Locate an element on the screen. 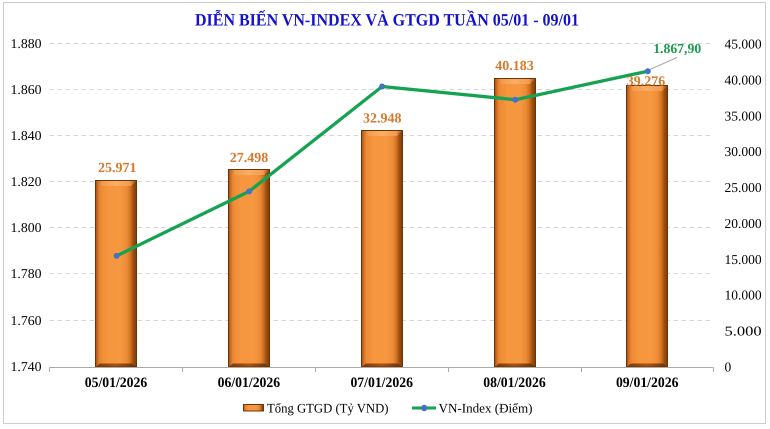 The width and height of the screenshot is (770, 429). svg-text: 09/01/2026 is located at coordinates (647, 383).